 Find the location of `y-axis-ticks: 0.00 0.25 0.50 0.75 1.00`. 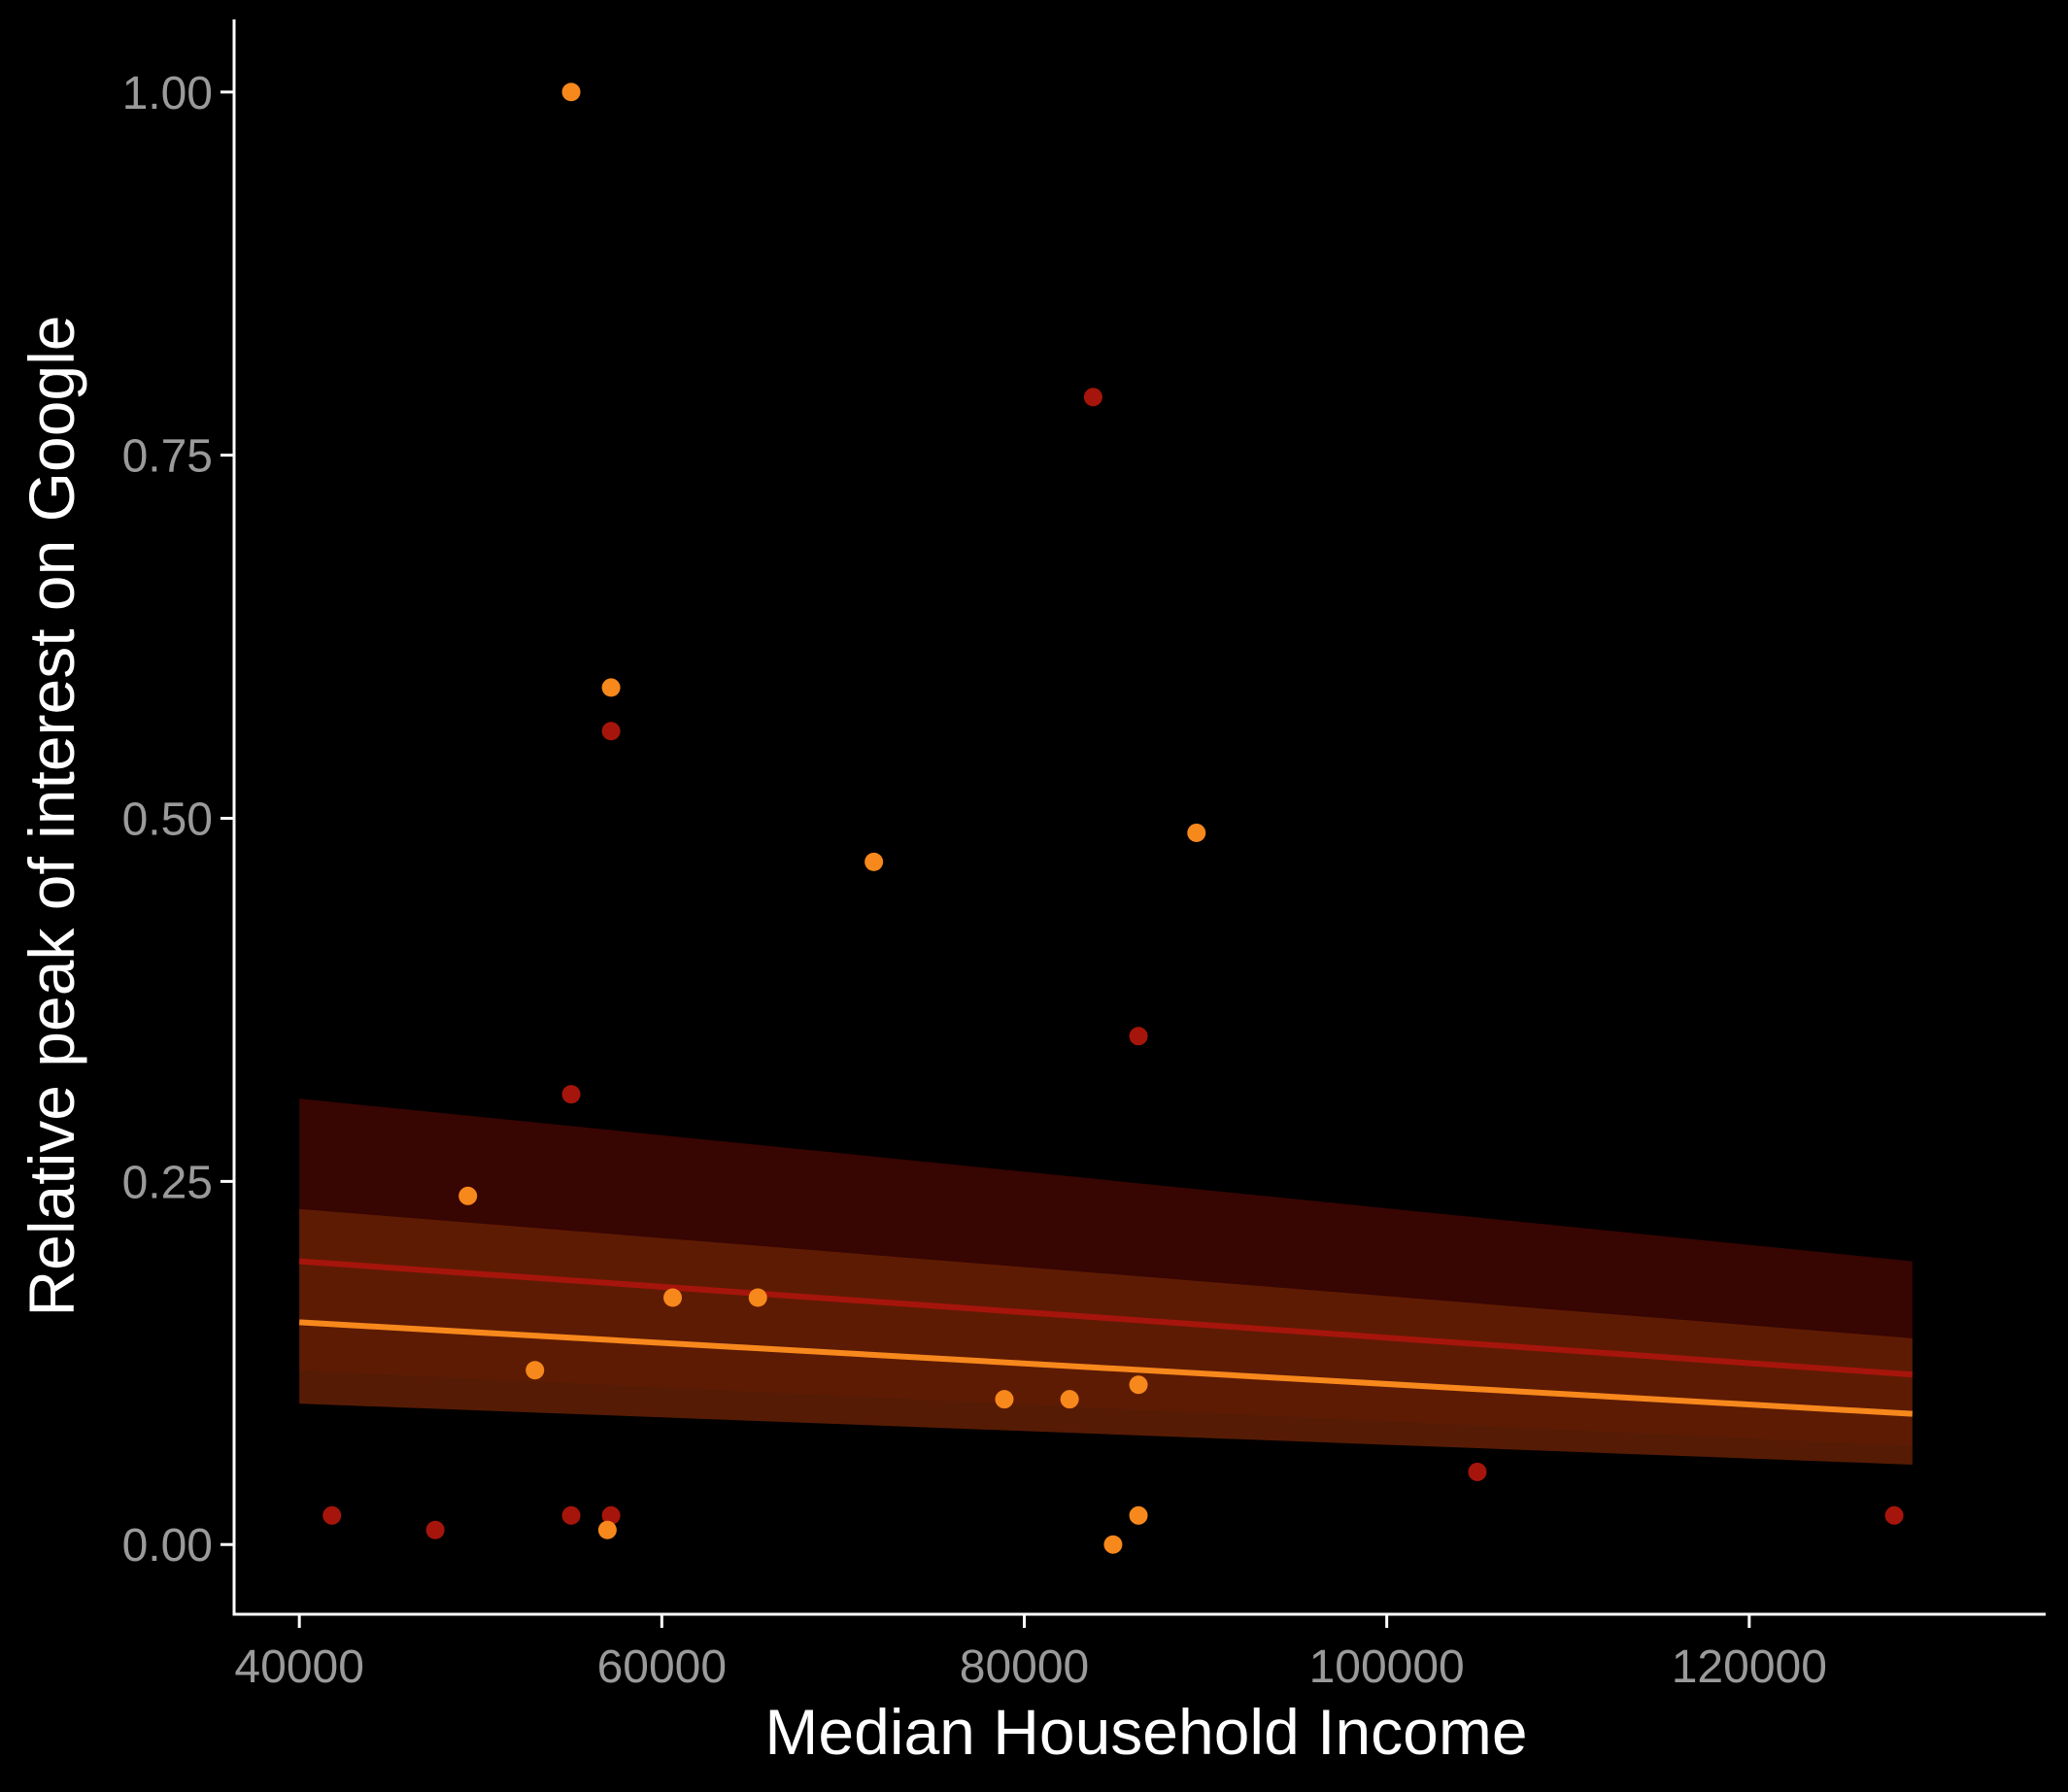

y-axis-ticks: 0.00 0.25 0.50 0.75 1.00 is located at coordinates (178, 820).